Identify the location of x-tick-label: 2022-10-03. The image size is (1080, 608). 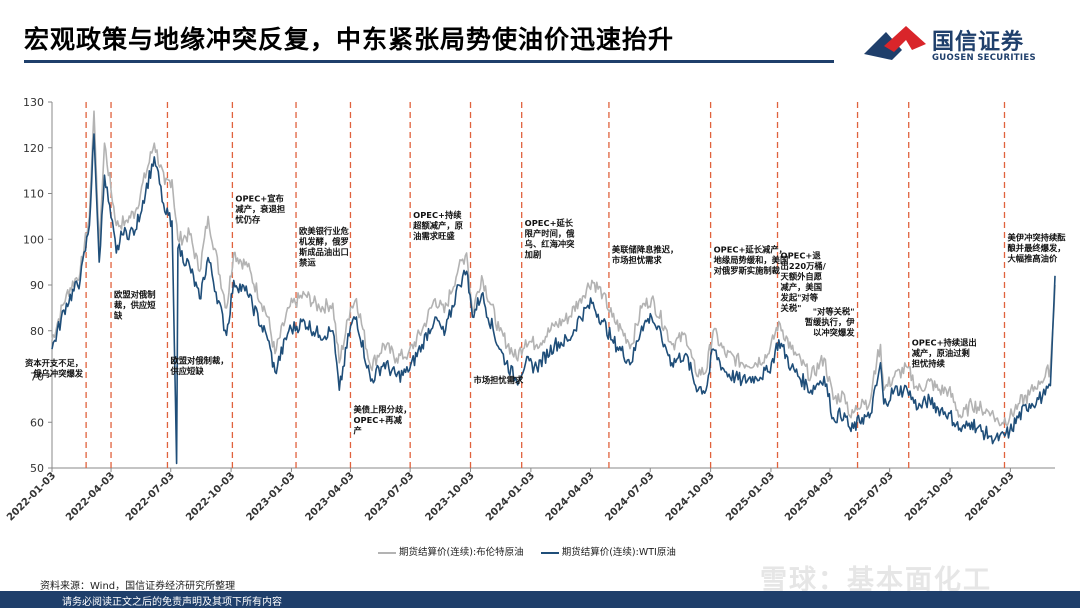
(210, 496).